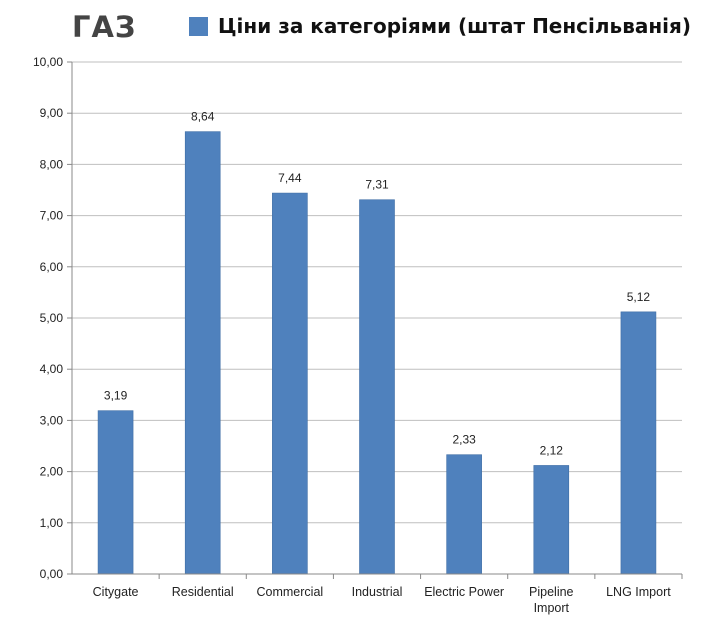 The height and width of the screenshot is (629, 716). What do you see at coordinates (464, 514) in the screenshot?
I see `bar-electric-power` at bounding box center [464, 514].